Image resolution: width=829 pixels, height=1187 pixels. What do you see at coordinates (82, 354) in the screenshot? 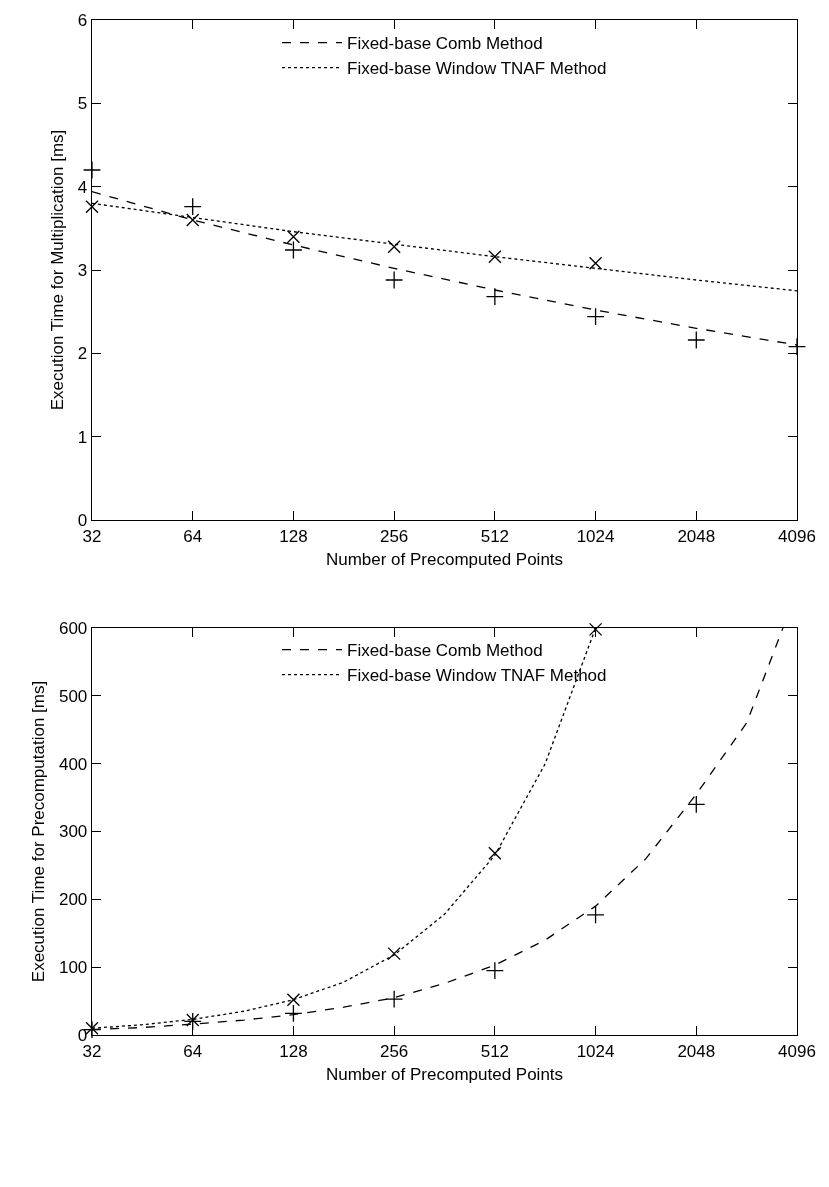
I see `y-tick-label: 2` at bounding box center [82, 354].